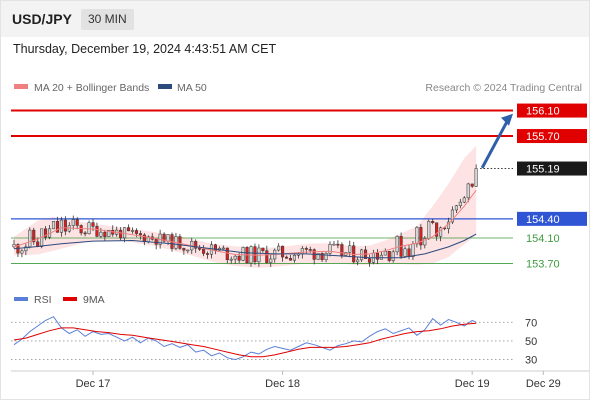 Image resolution: width=590 pixels, height=401 pixels. What do you see at coordinates (245, 246) in the screenshot?
I see `ma50-line` at bounding box center [245, 246].